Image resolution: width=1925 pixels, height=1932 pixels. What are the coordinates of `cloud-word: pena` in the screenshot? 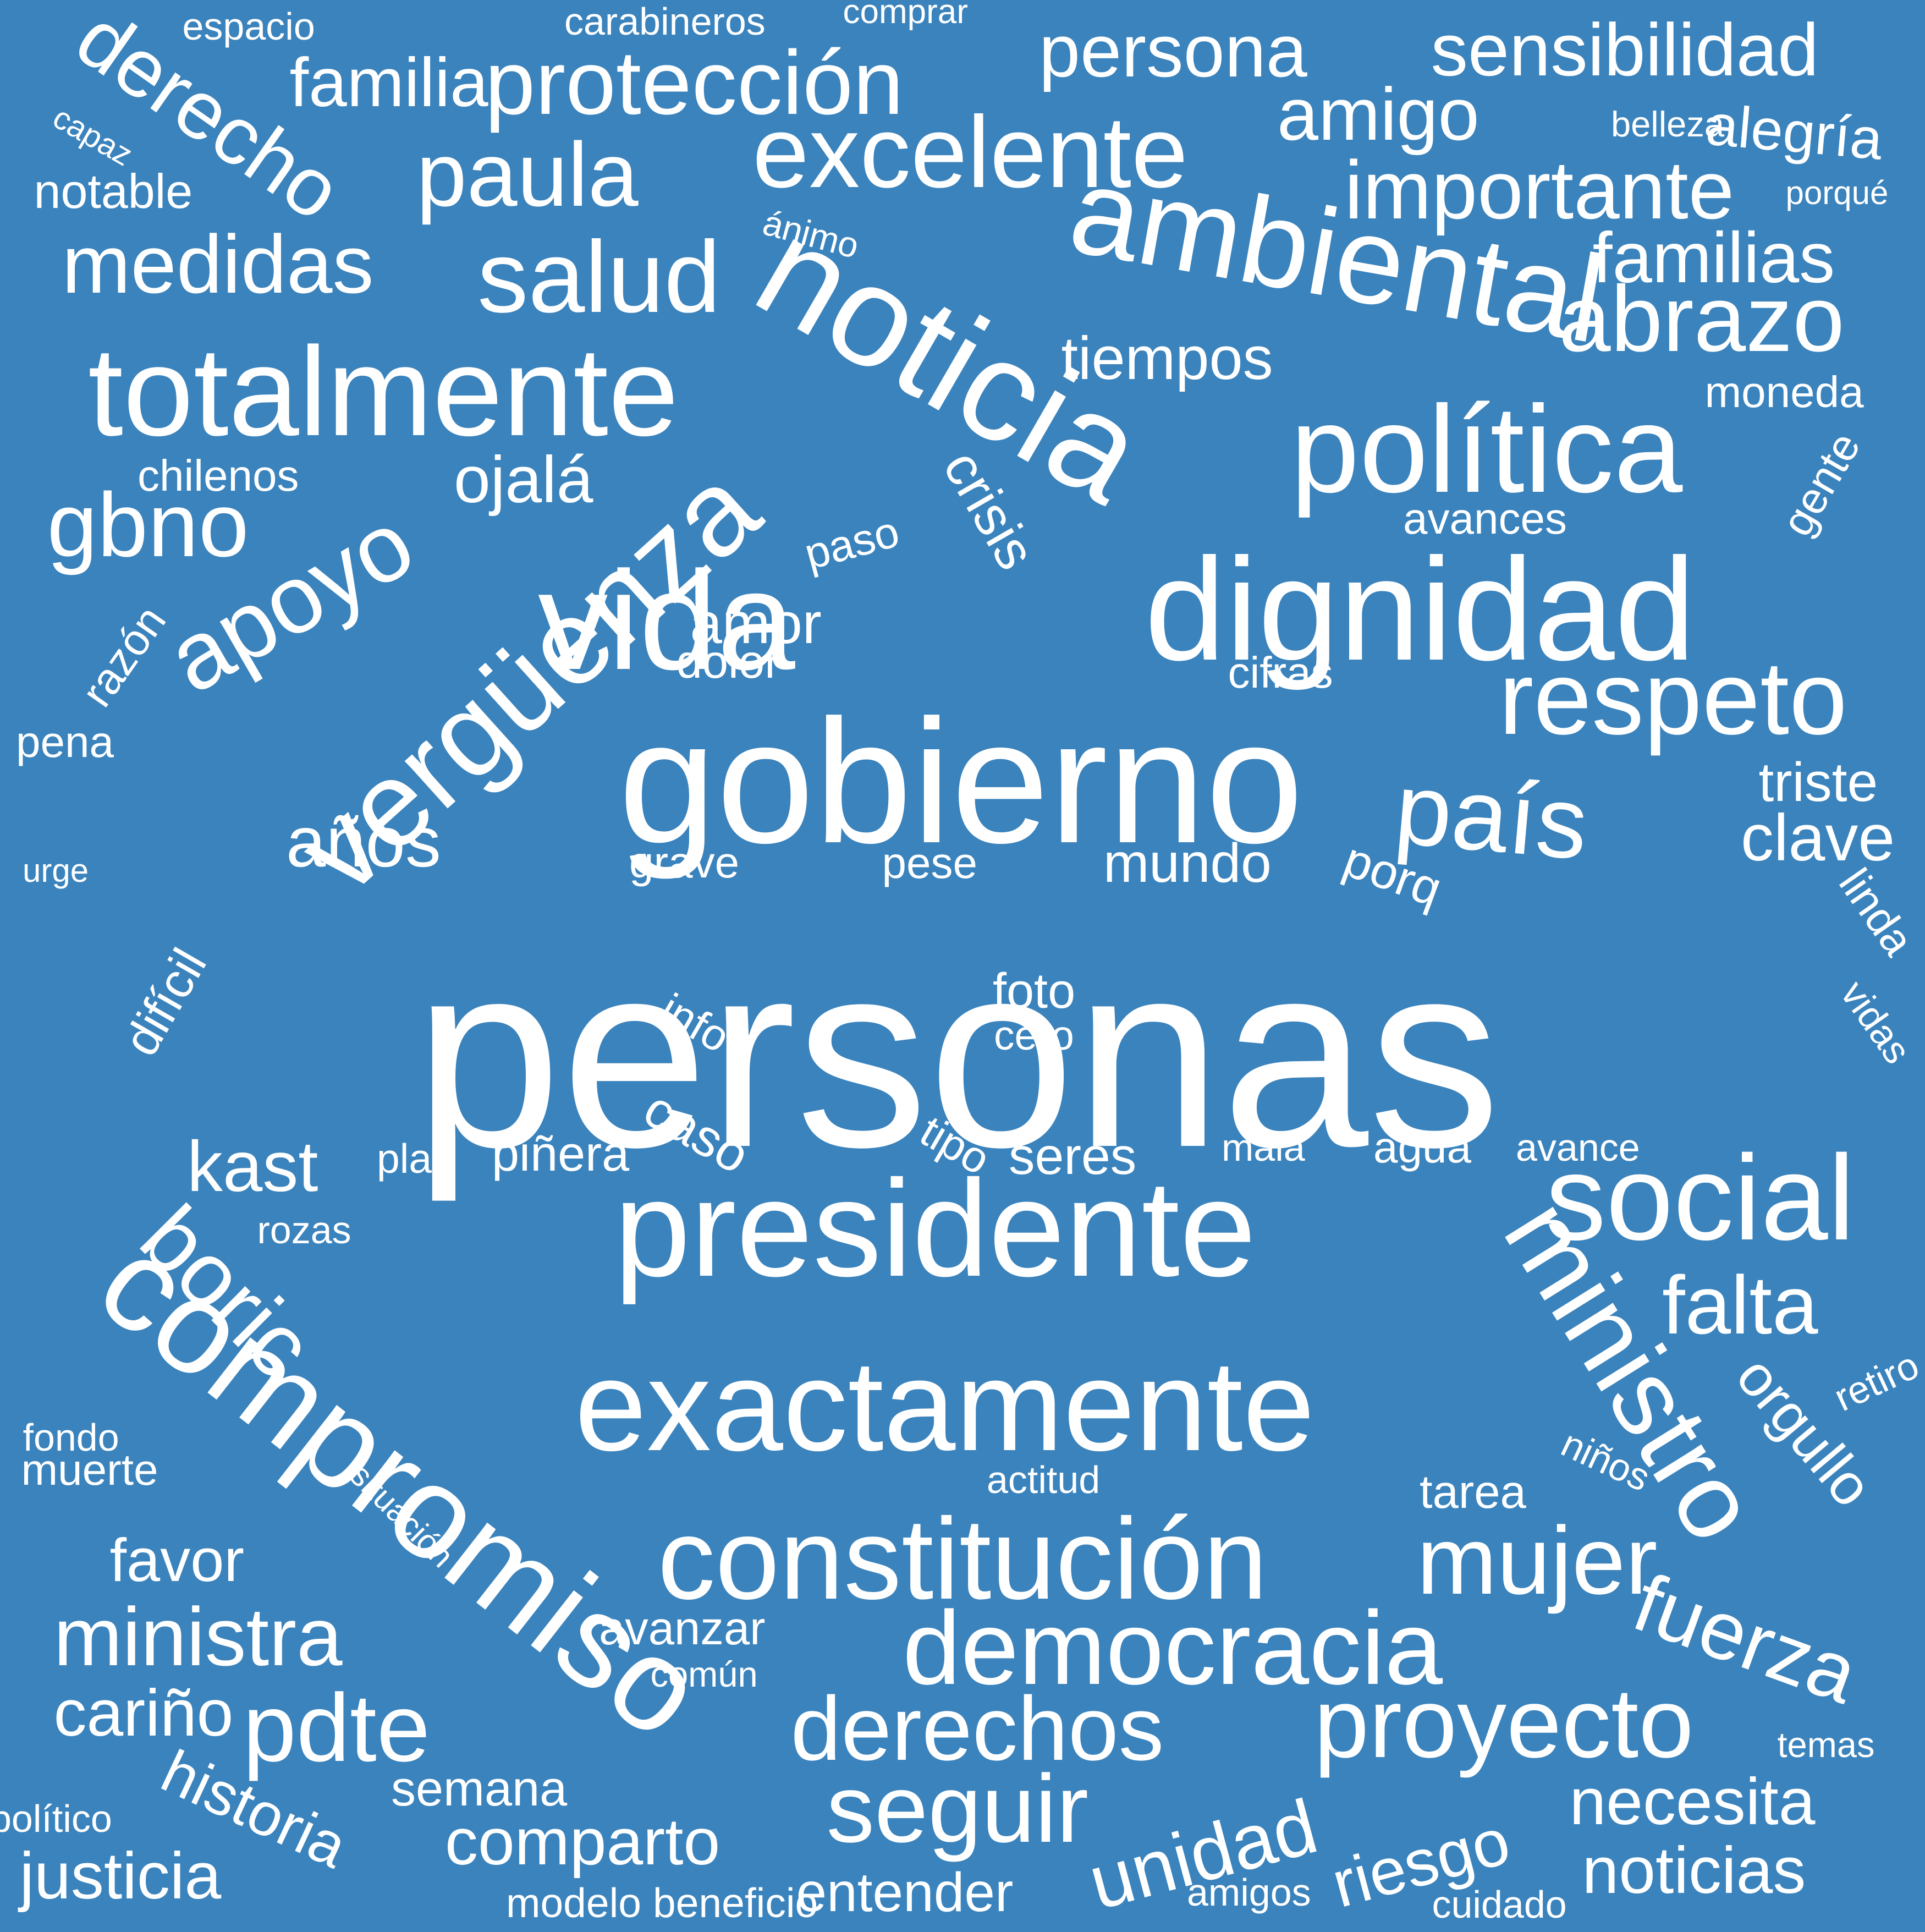 It's located at (65, 741).